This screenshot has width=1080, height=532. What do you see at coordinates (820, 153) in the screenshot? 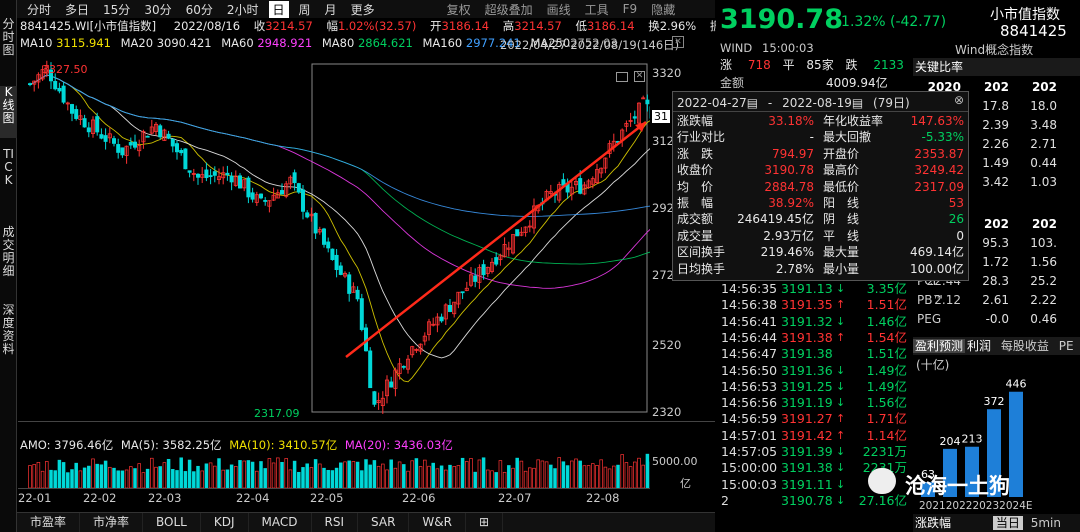
I see `stat-row: 涨 跌 794.97 开盘价 2353.87` at bounding box center [820, 153].